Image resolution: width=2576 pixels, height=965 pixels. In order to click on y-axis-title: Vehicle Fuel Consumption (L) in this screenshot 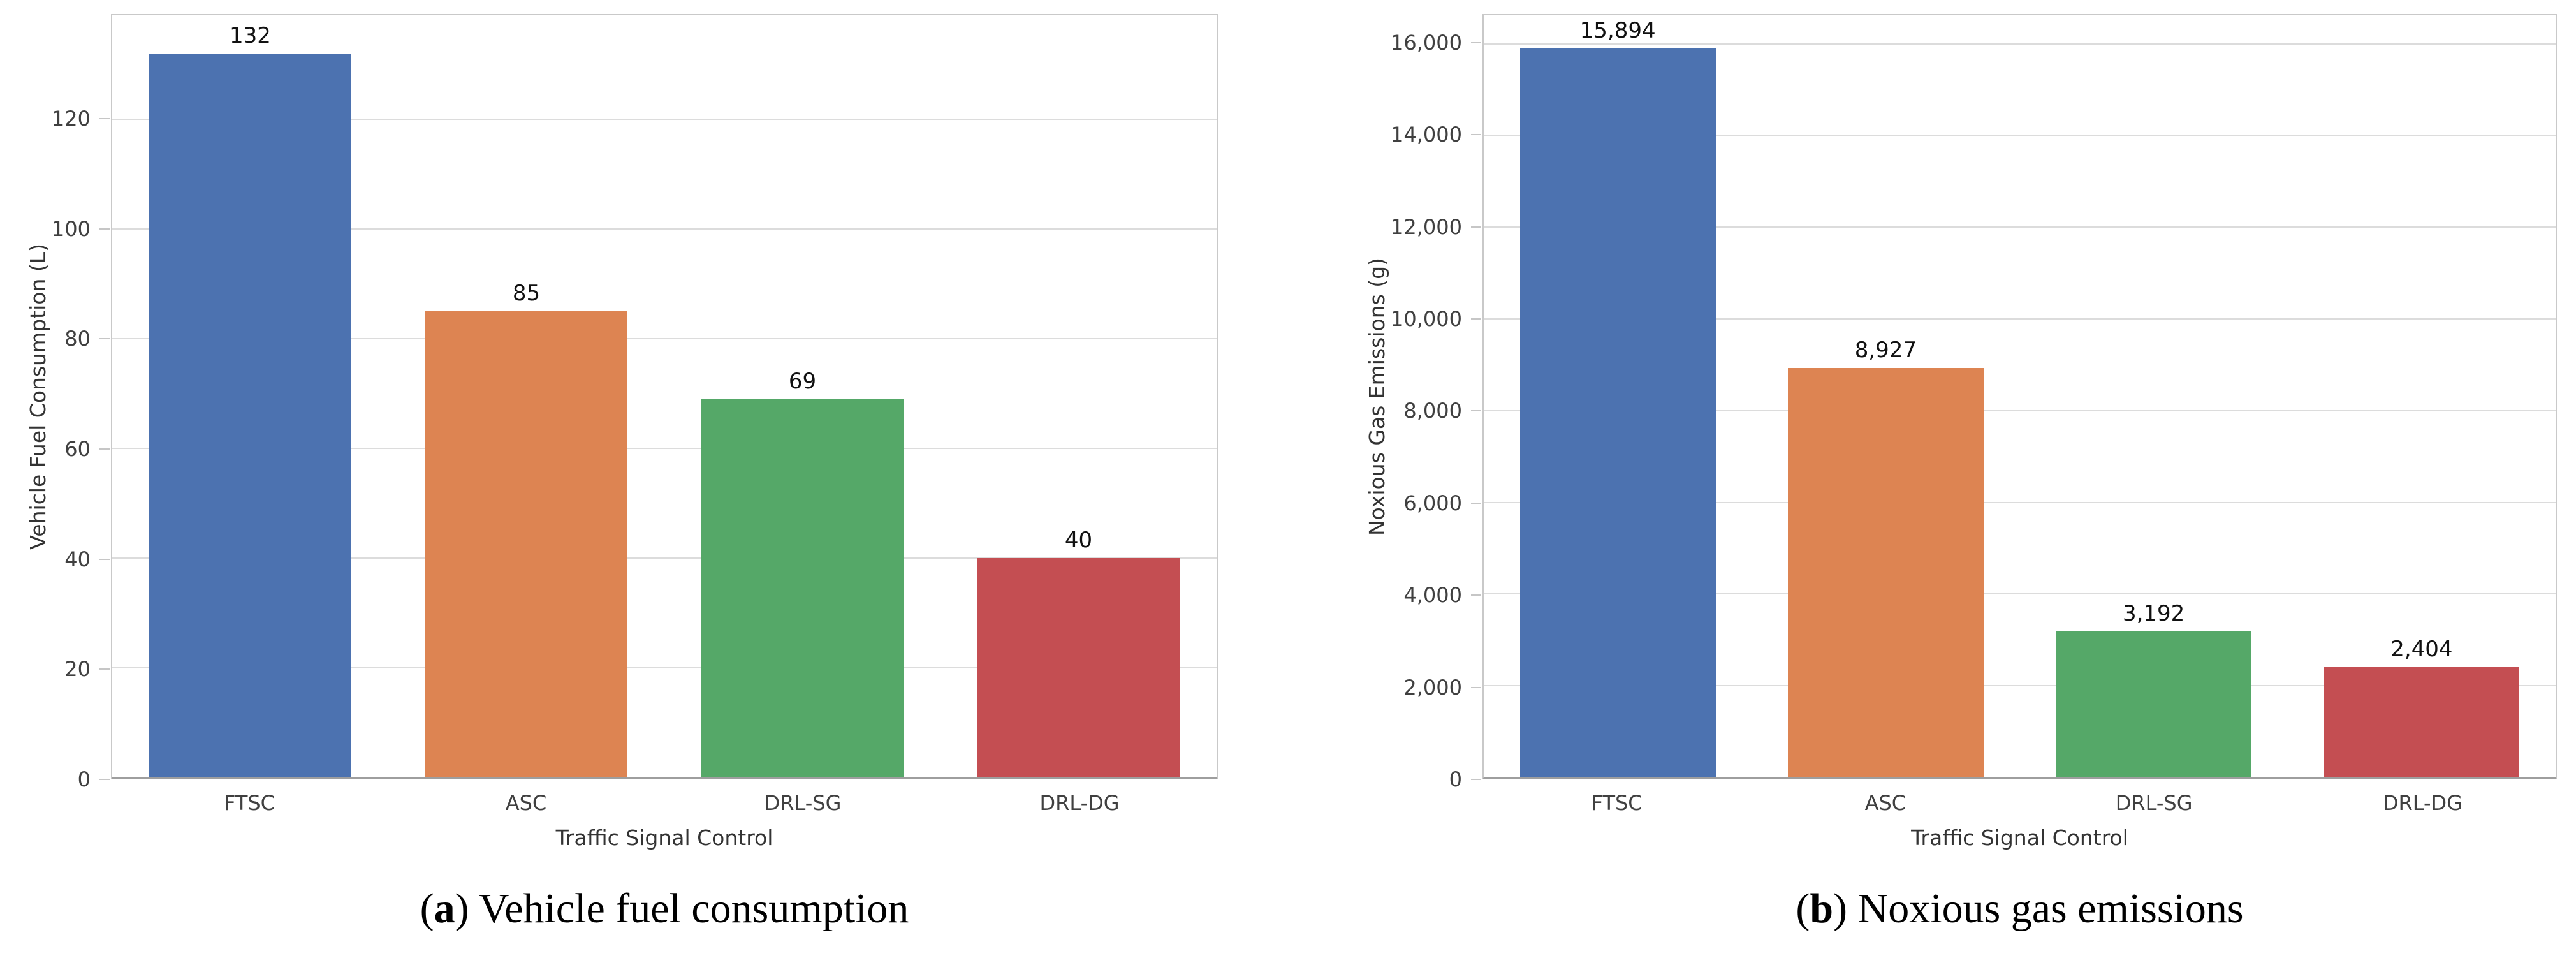, I will do `click(38, 397)`.